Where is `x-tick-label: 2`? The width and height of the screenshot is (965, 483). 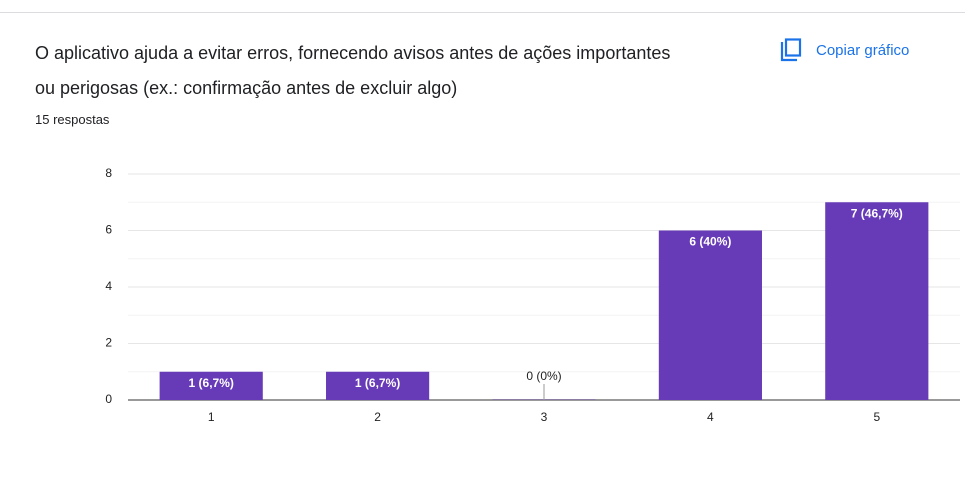
x-tick-label: 2 is located at coordinates (377, 417).